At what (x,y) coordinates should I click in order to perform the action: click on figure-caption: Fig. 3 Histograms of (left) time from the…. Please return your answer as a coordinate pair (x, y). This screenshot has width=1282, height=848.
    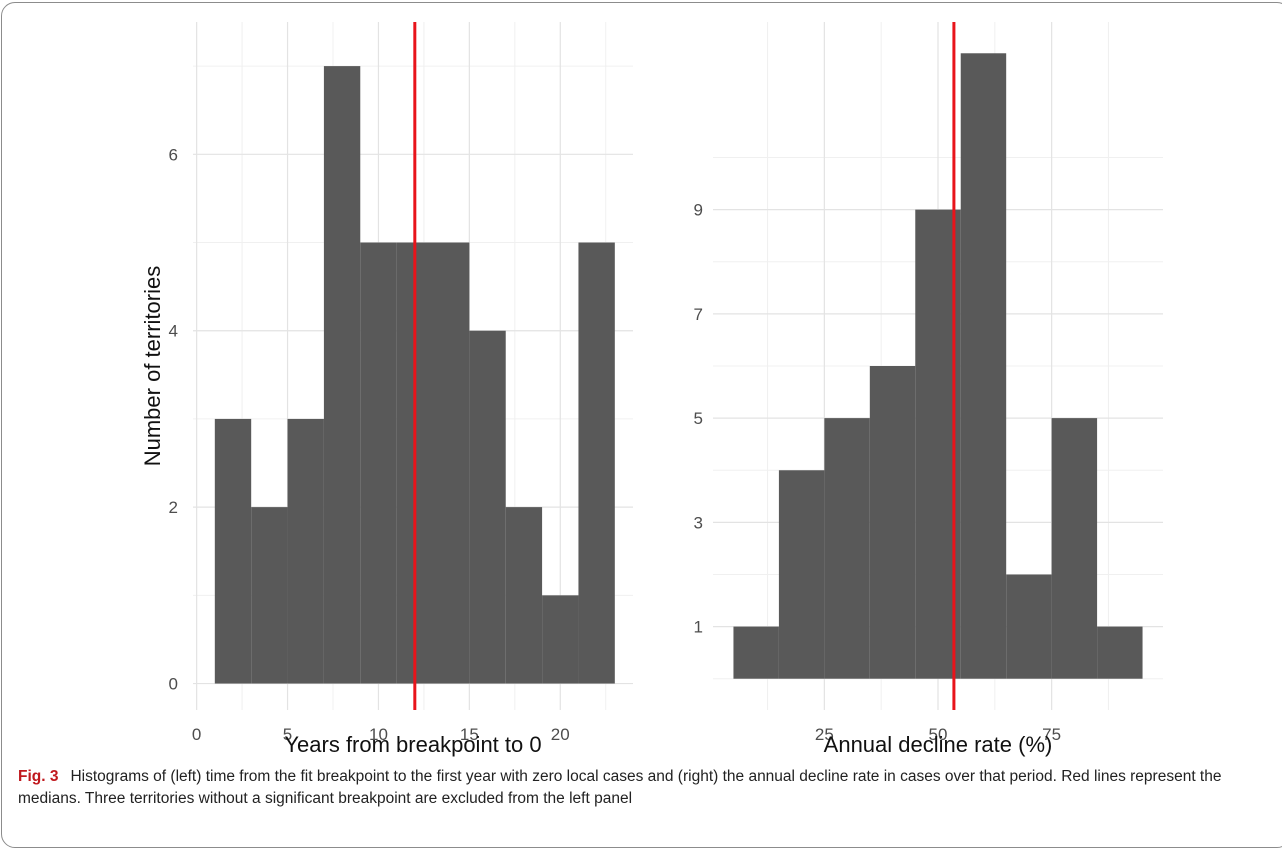
    Looking at the image, I should click on (643, 788).